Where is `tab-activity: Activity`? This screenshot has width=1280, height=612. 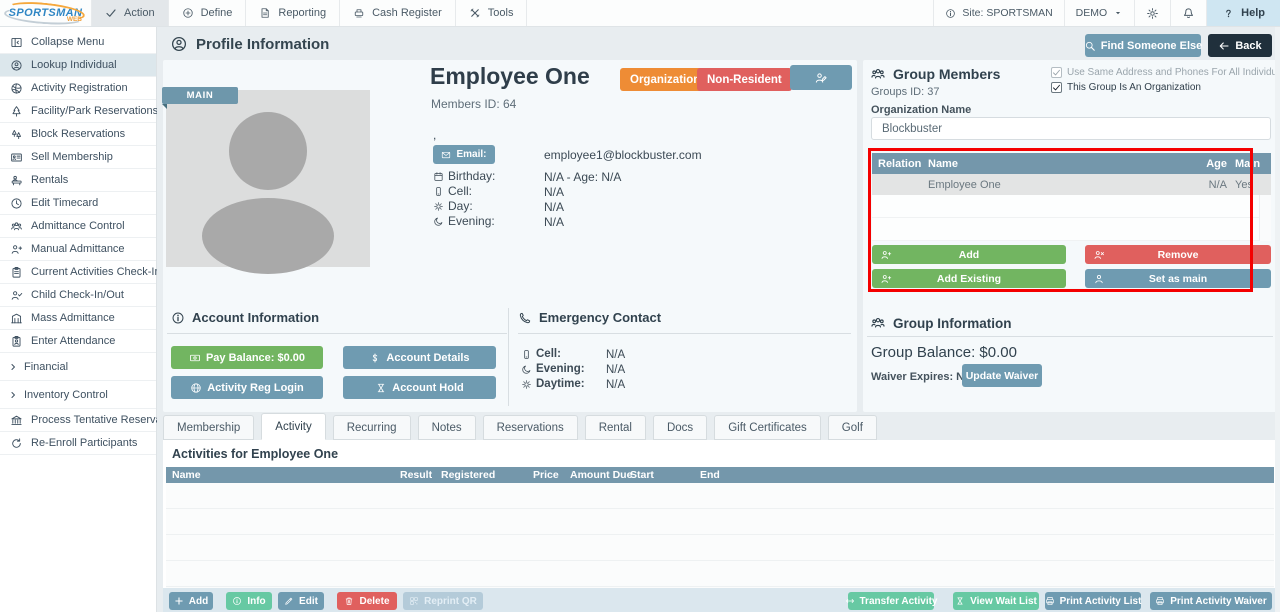 tab-activity: Activity is located at coordinates (293, 426).